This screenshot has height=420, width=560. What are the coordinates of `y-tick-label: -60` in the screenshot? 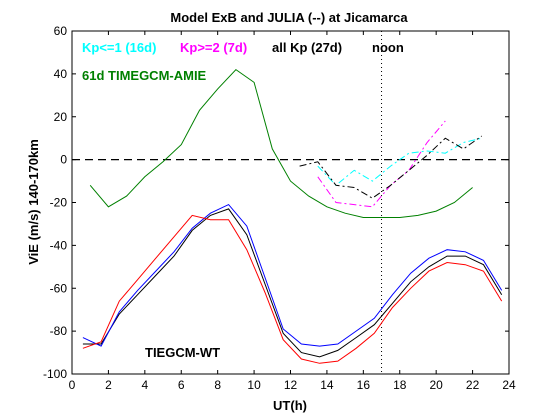 It's located at (59, 288).